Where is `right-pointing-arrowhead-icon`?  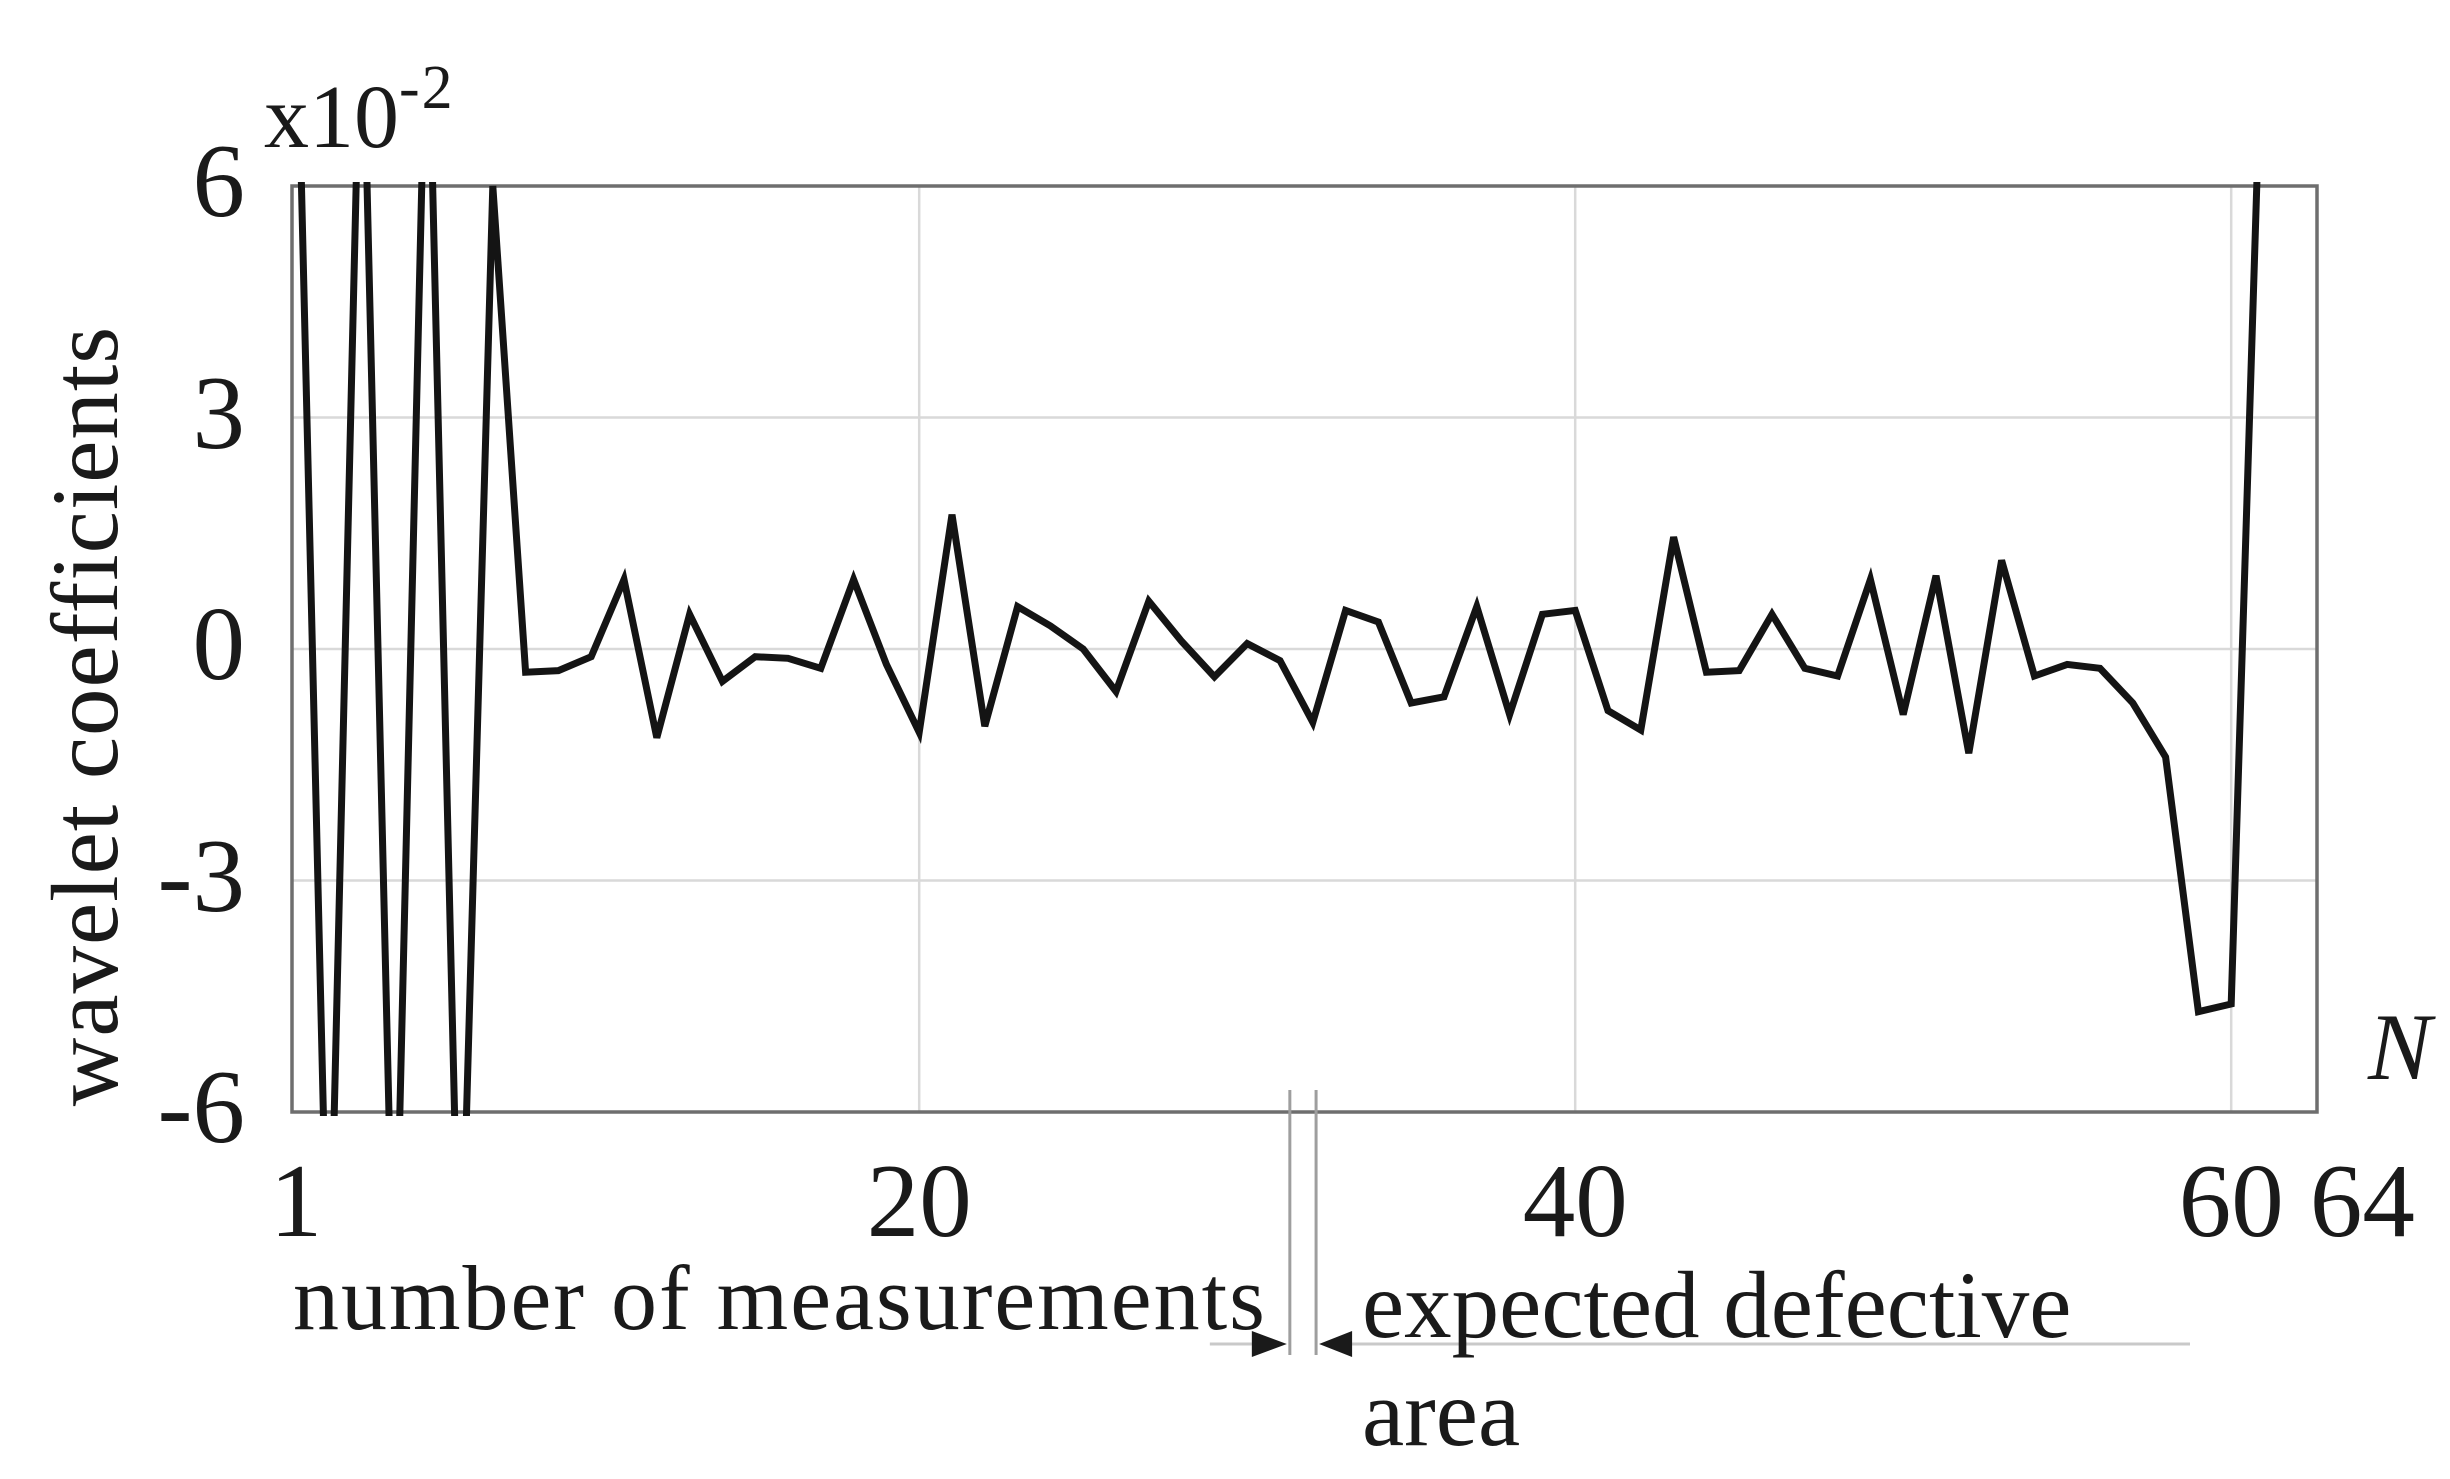
right-pointing-arrowhead-icon is located at coordinates (1269, 1344).